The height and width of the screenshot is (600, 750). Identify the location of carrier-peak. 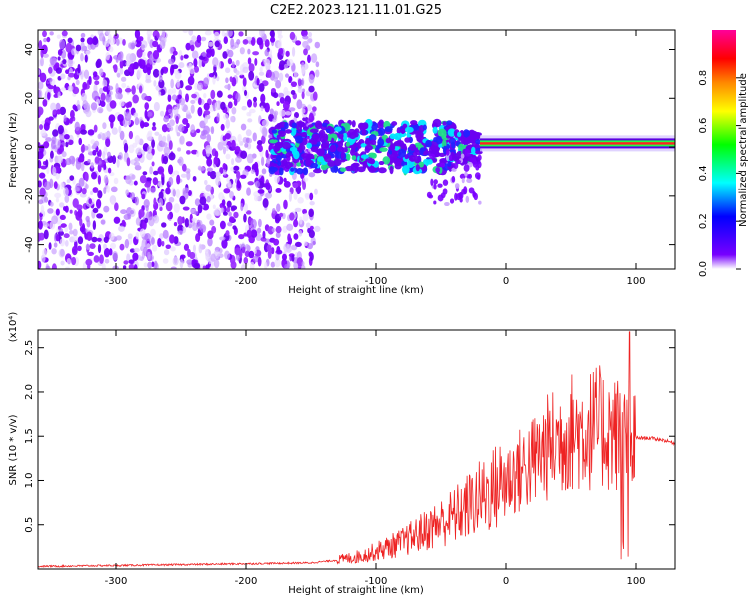
(577, 143).